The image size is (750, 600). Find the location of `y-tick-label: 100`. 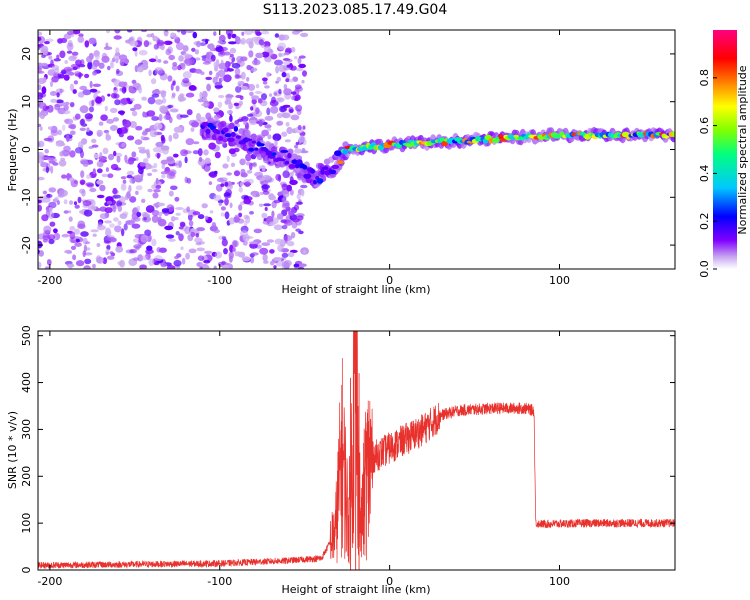

y-tick-label: 100 is located at coordinates (26, 523).